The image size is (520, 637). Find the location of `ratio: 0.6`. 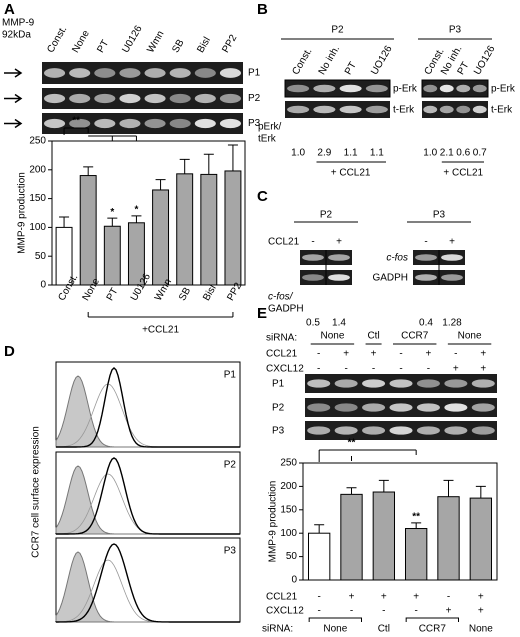

ratio: 0.6 is located at coordinates (463, 153).